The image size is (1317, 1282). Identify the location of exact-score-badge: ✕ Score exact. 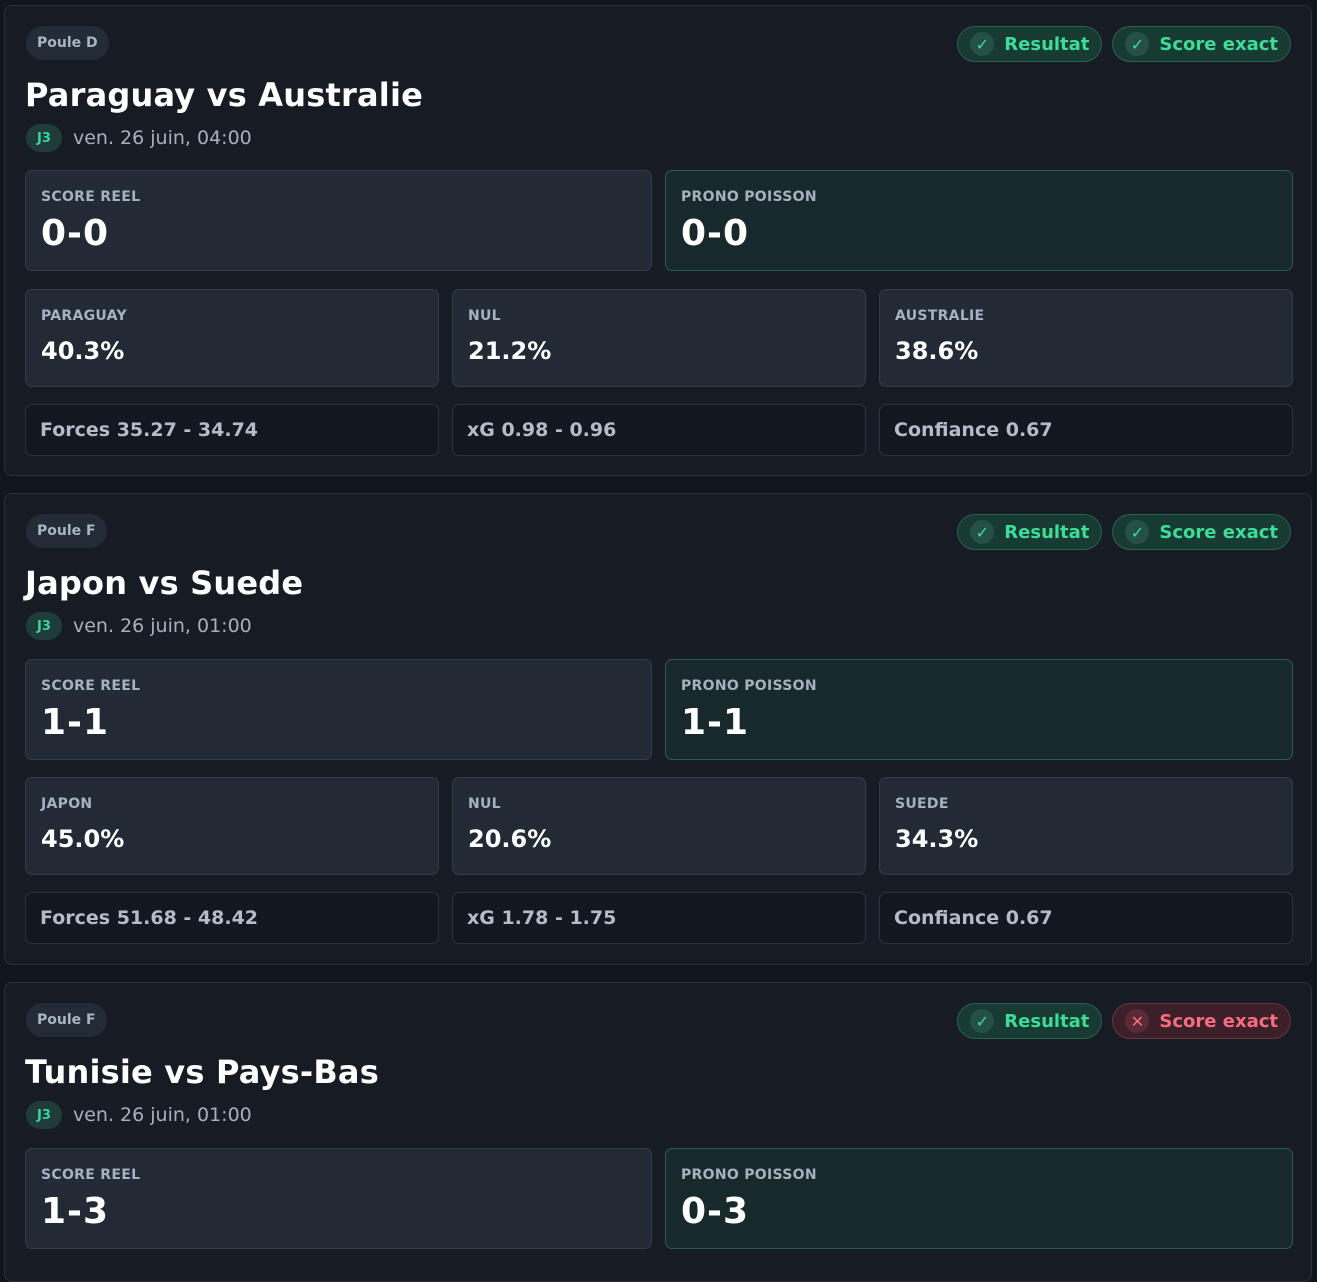
(1201, 1021).